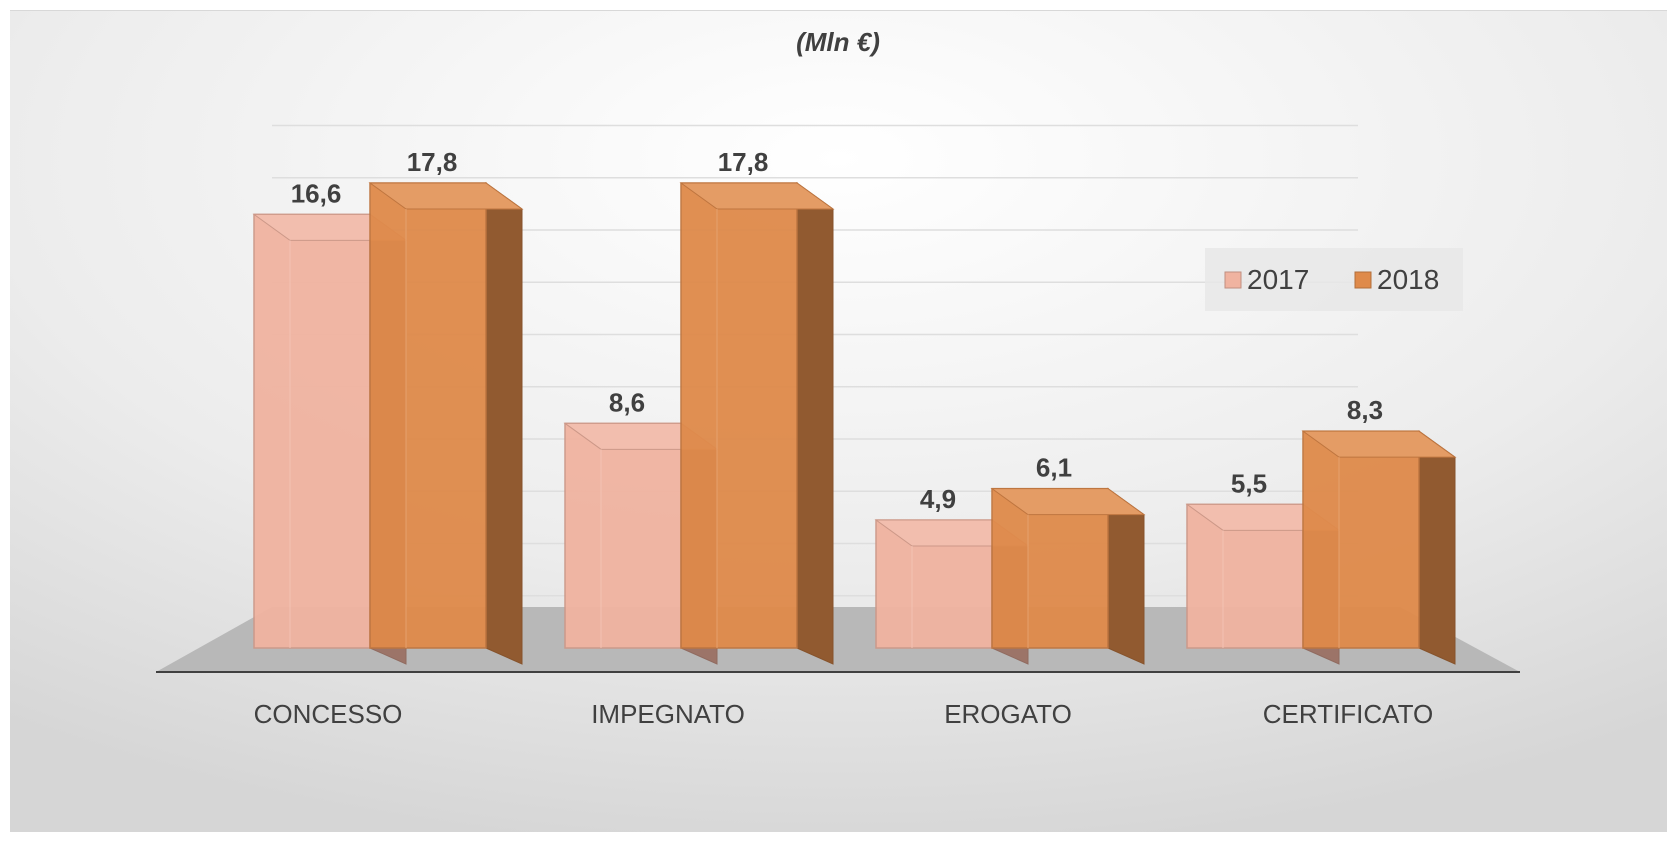  What do you see at coordinates (938, 499) in the screenshot?
I see `data-label: 4,9` at bounding box center [938, 499].